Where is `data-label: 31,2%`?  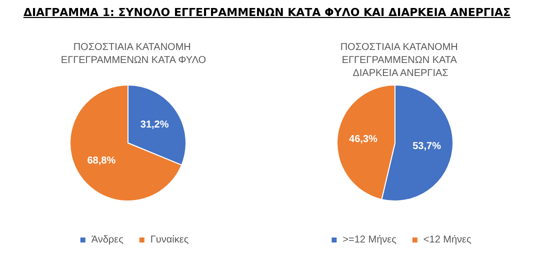
data-label: 31,2% is located at coordinates (154, 125).